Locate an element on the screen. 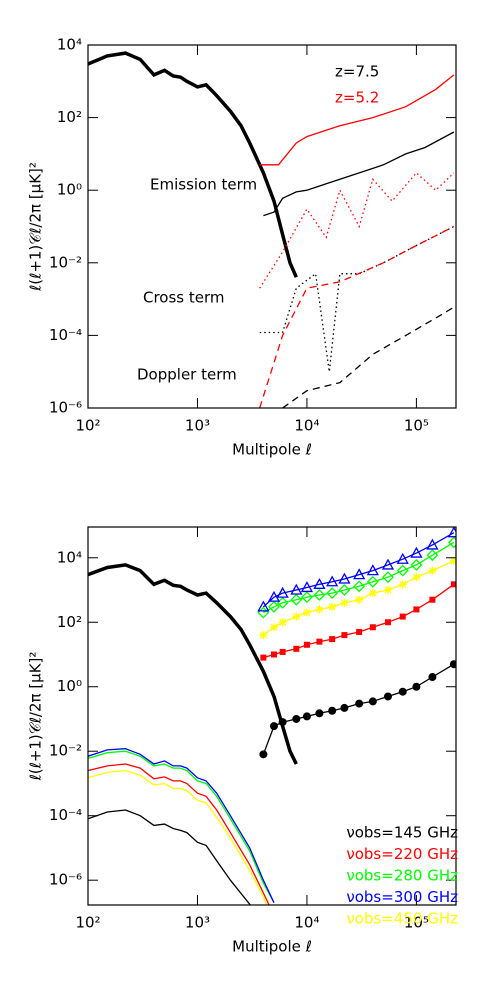  x-tick-label: 10³ is located at coordinates (197, 923).